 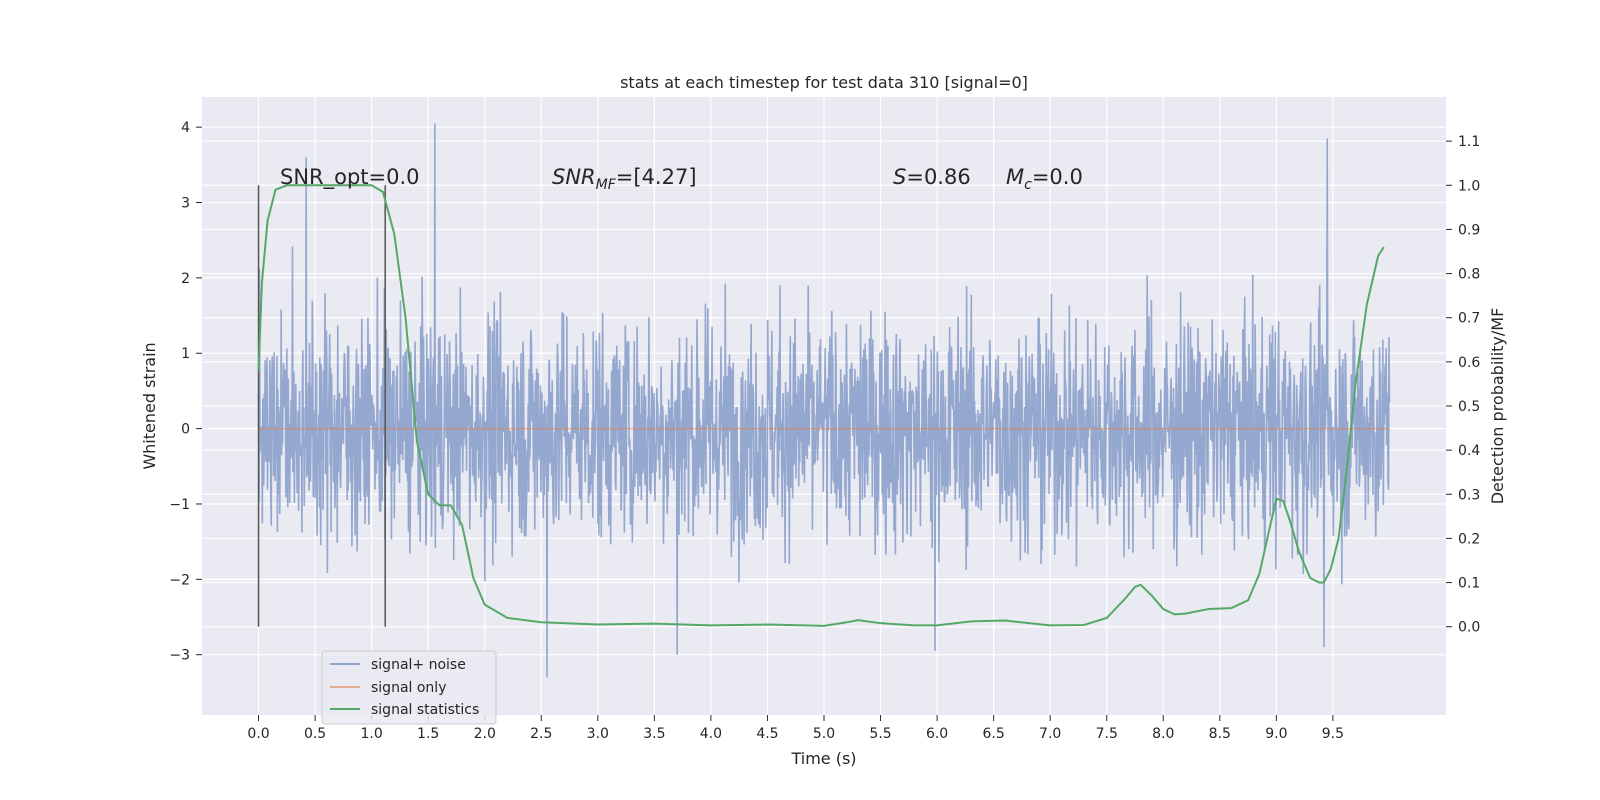 I want to click on x-tick-label-18: 9.0, so click(x=1276, y=734).